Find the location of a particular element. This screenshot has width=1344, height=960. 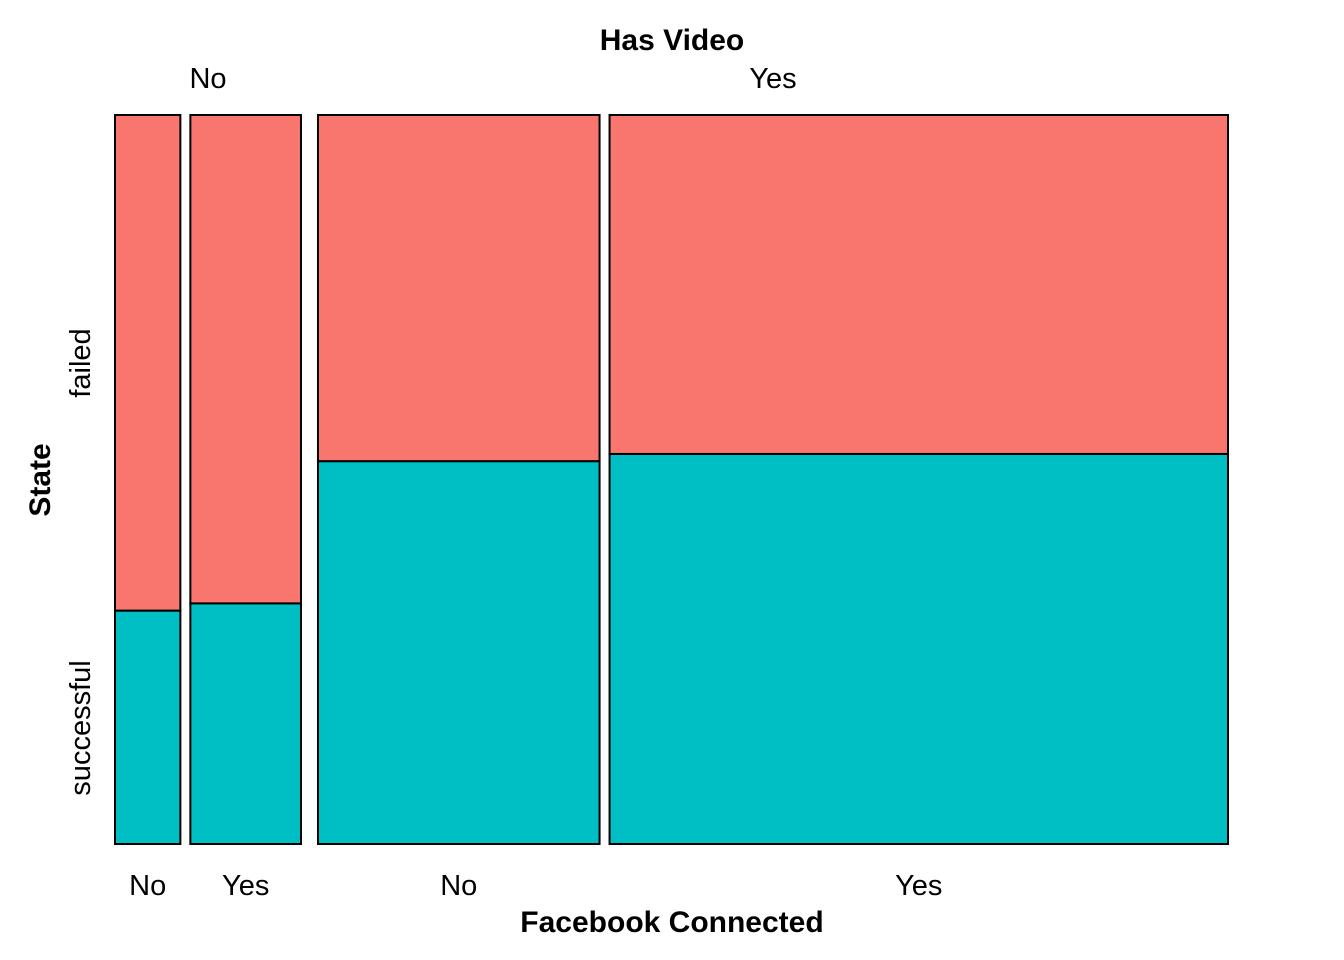

top-tick-label-2: Yes is located at coordinates (772, 79).